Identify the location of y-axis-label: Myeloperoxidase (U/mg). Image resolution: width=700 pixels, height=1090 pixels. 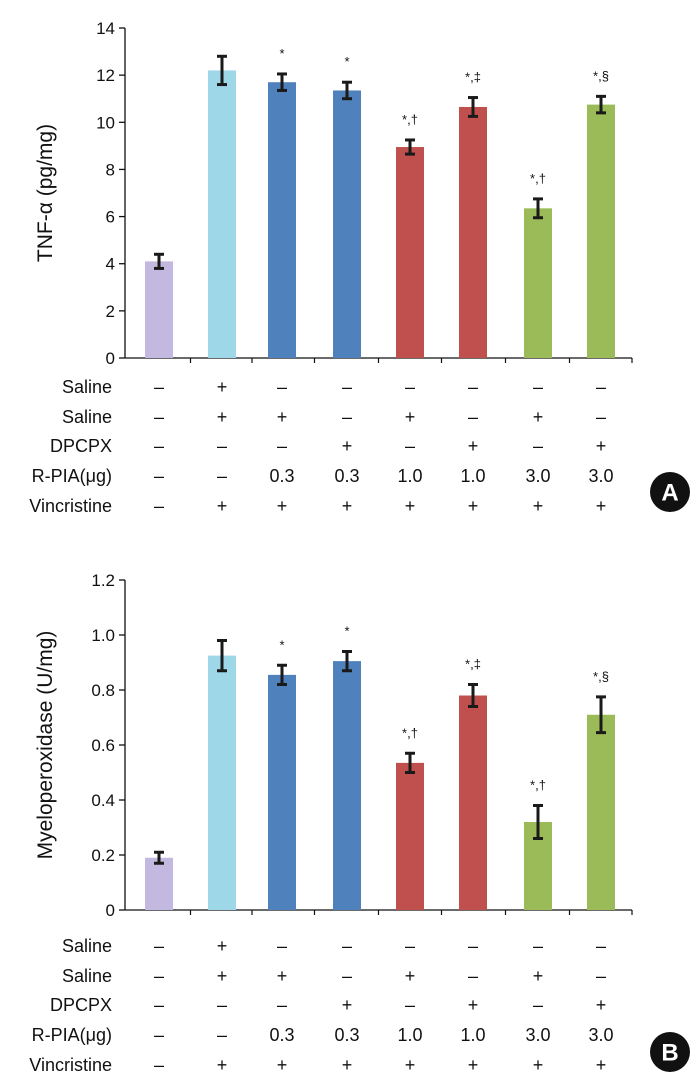
(45, 745).